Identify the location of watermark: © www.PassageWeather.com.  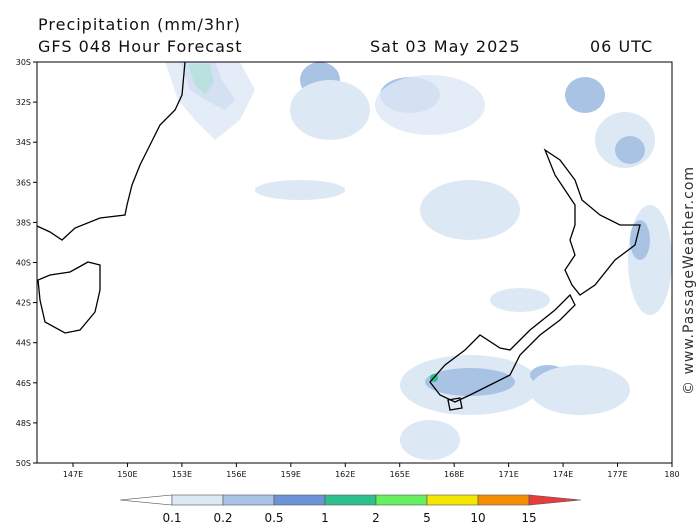
(689, 280).